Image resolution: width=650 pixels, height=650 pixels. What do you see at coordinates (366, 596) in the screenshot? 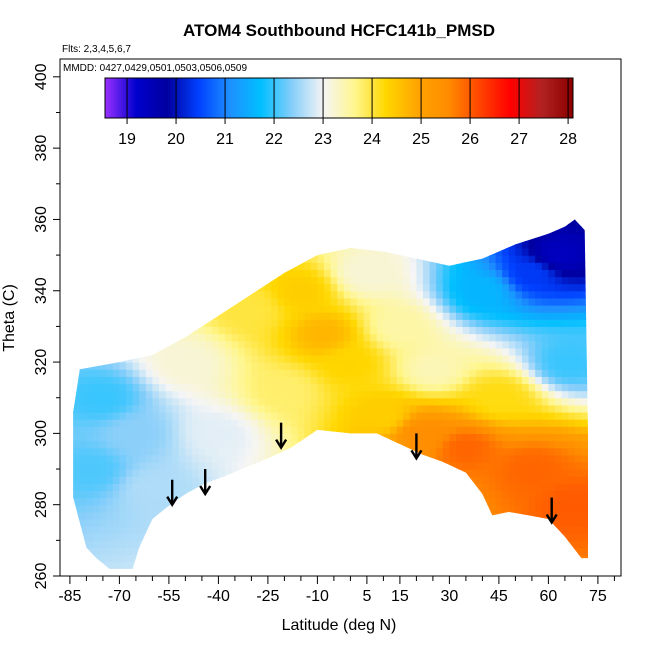
I see `x-tick-label: 5` at bounding box center [366, 596].